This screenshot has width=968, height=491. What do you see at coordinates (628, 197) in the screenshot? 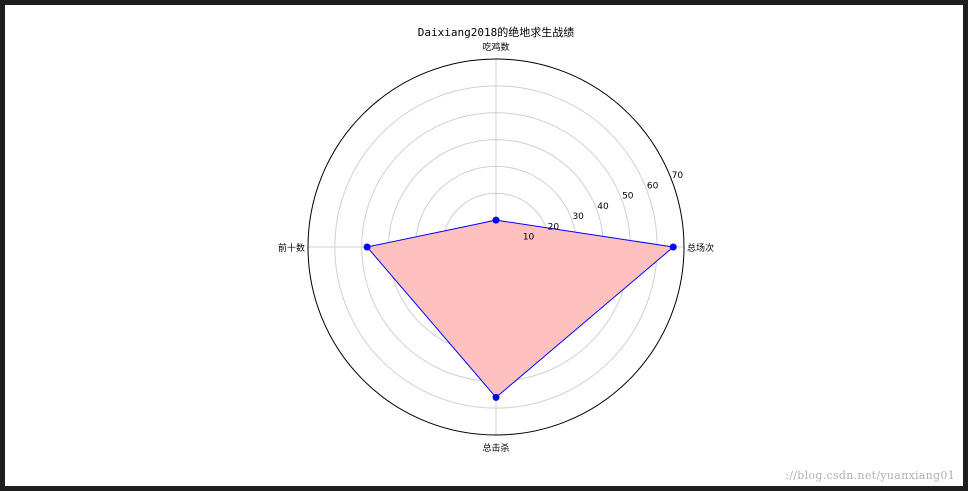
I see `tick-label-50: 50` at bounding box center [628, 197].